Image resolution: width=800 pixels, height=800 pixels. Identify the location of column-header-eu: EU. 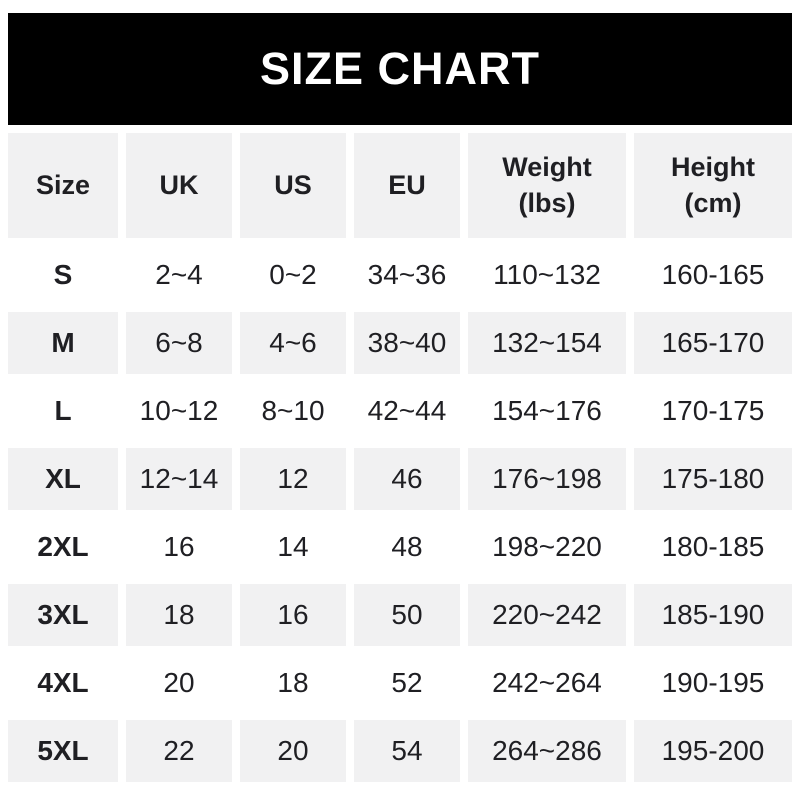
(407, 185).